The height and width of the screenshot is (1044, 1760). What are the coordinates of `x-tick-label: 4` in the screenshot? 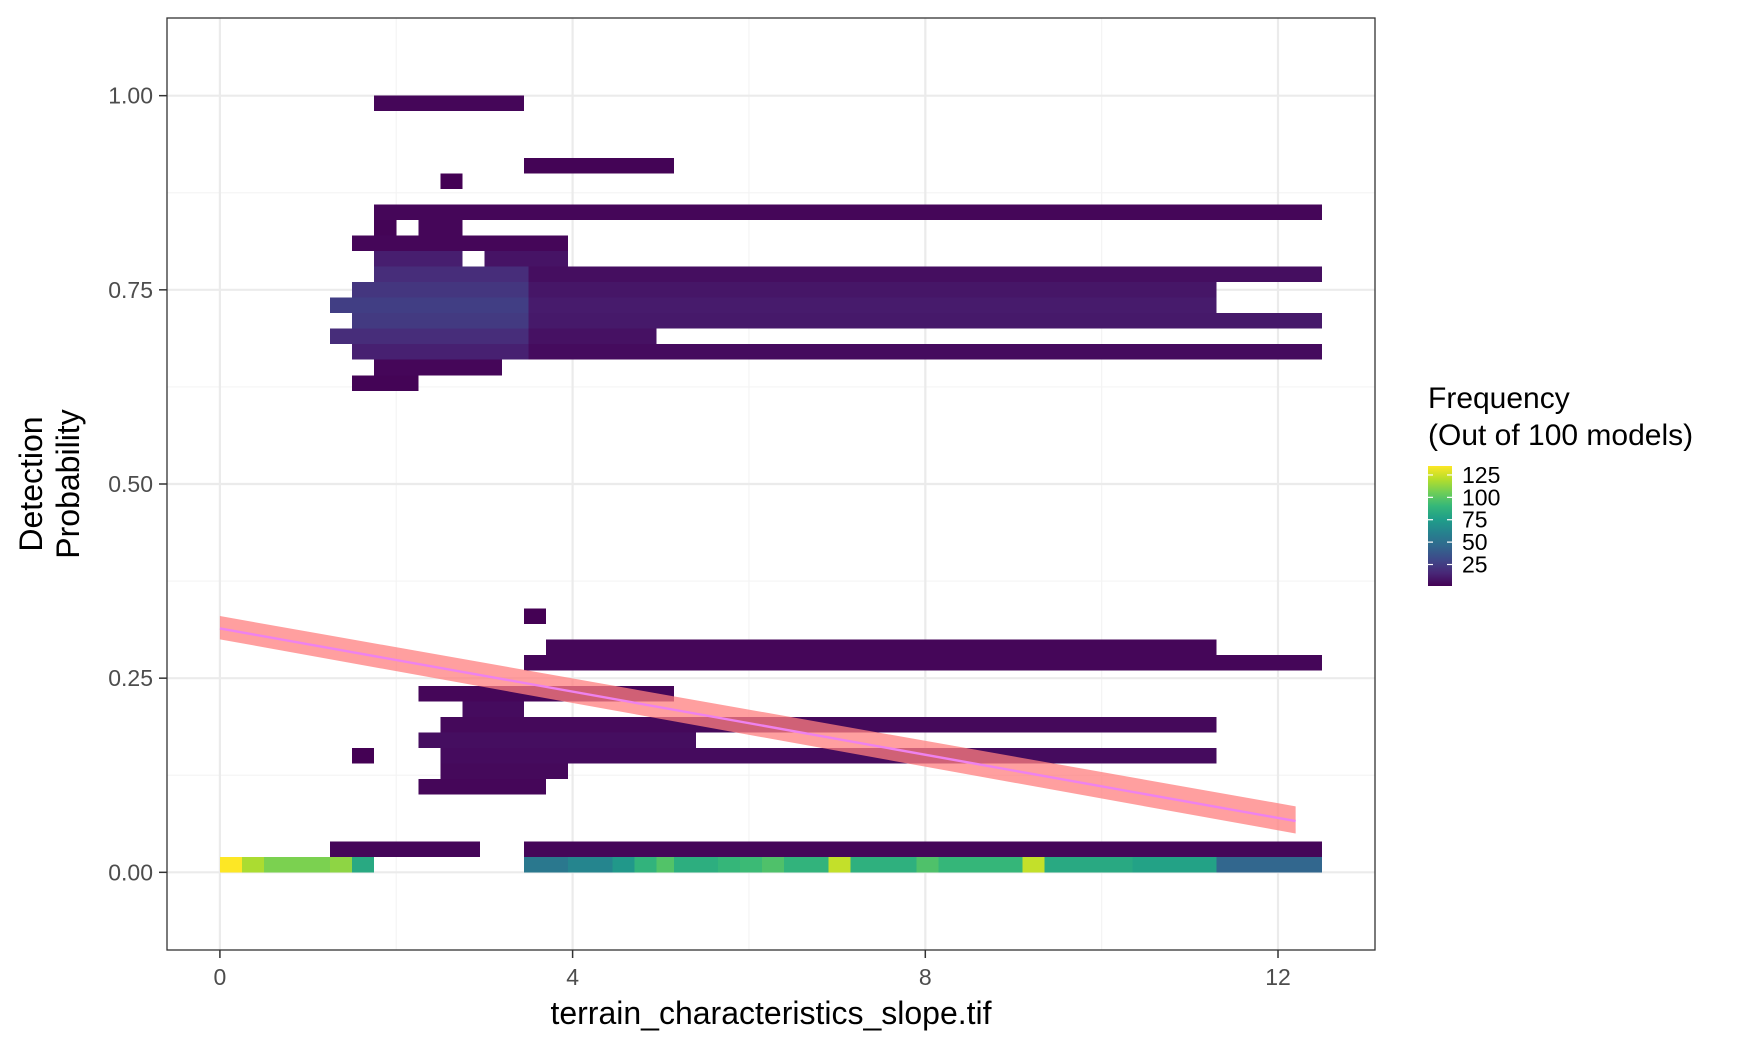 It's located at (572, 977).